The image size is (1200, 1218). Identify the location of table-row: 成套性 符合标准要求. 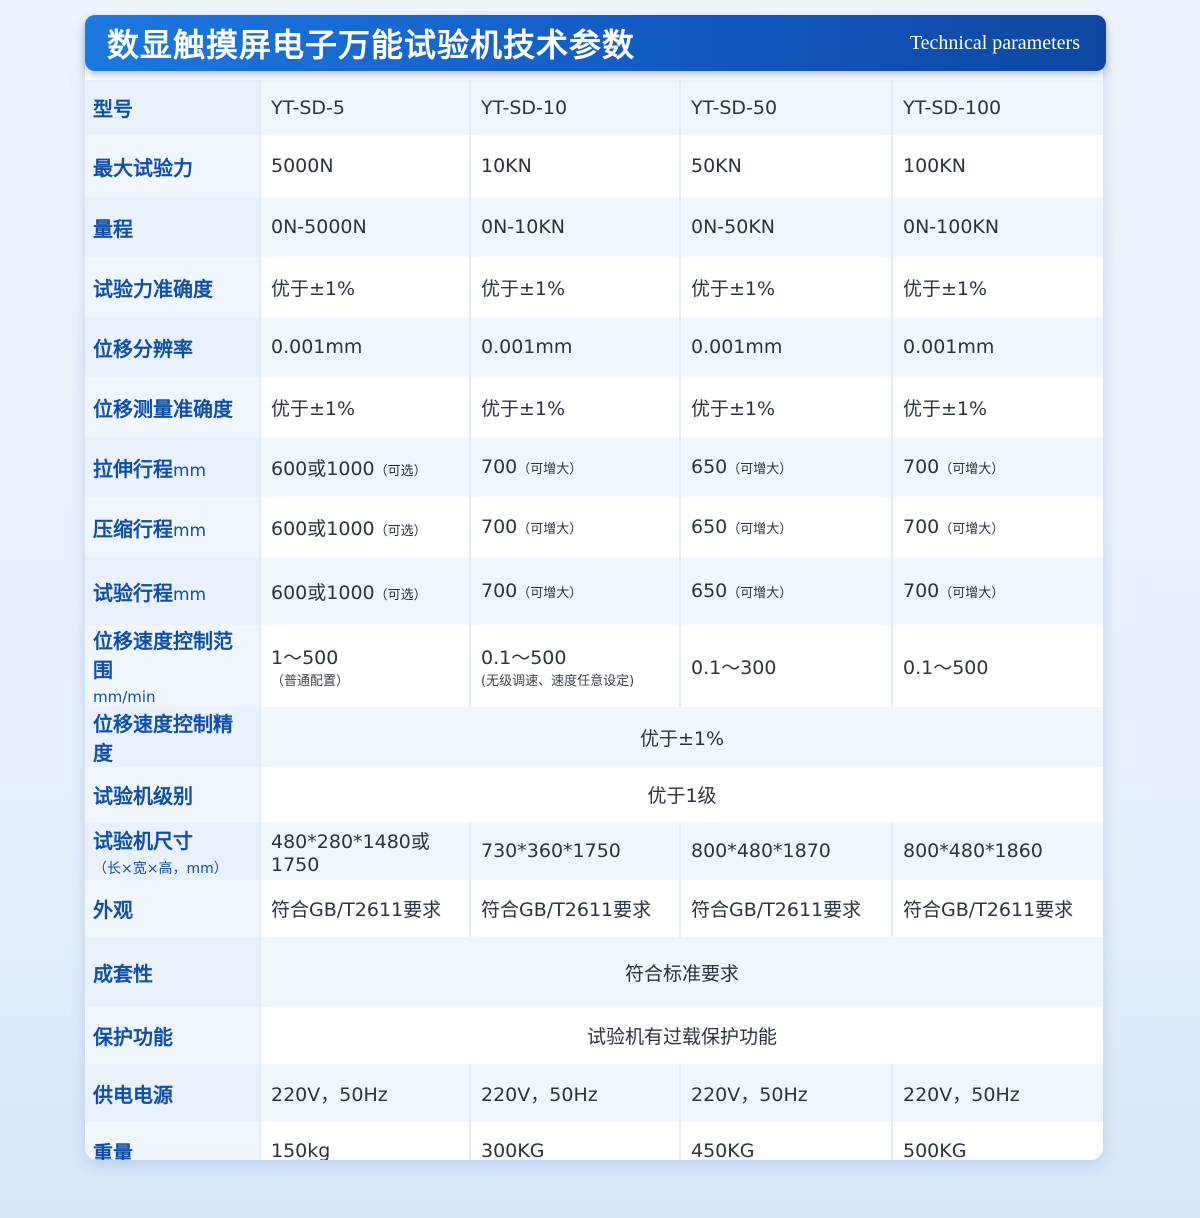
(594, 972).